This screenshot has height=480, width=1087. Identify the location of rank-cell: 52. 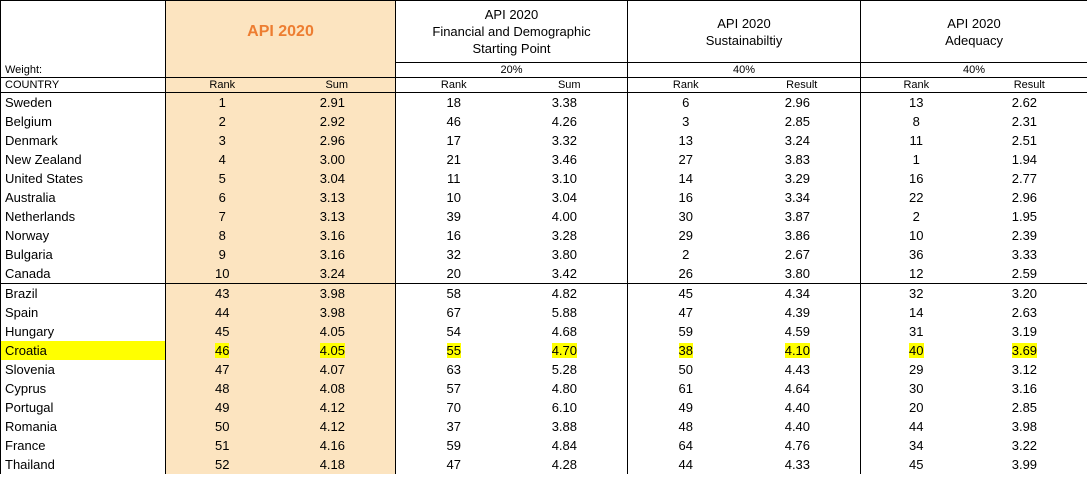
(222, 464).